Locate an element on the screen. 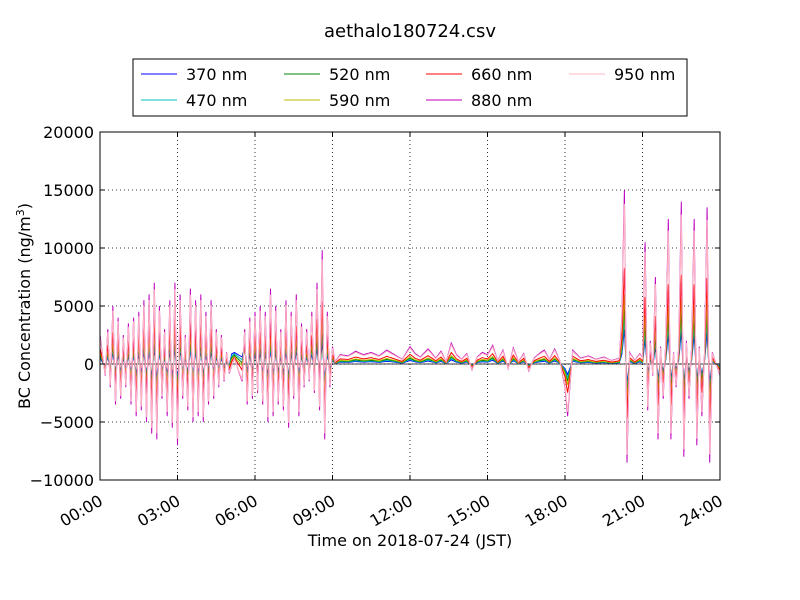  chart-title: aethalo180724.csv is located at coordinates (410, 31).